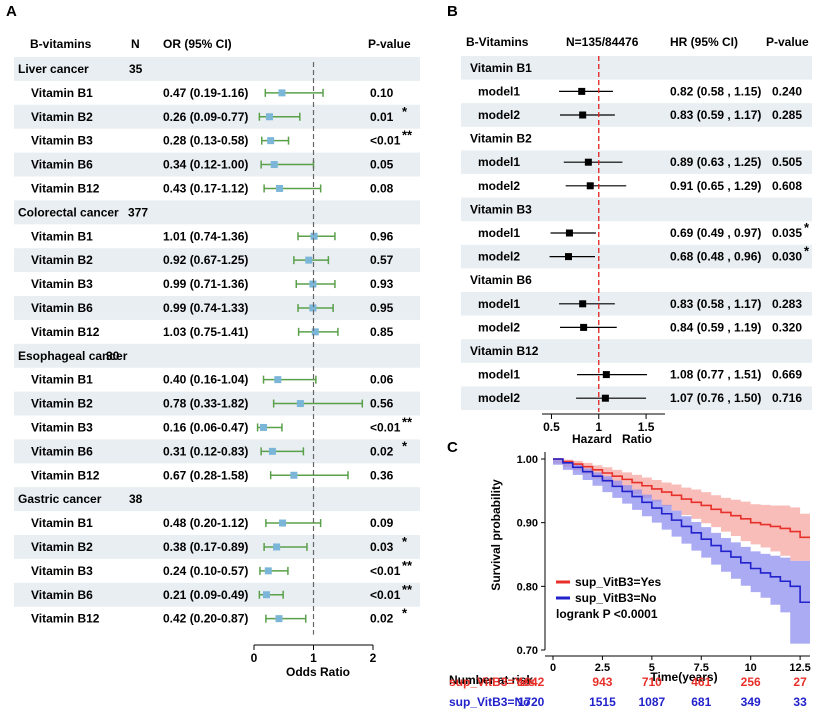  I want to click on header-b-n: N=135/84476, so click(602, 42).